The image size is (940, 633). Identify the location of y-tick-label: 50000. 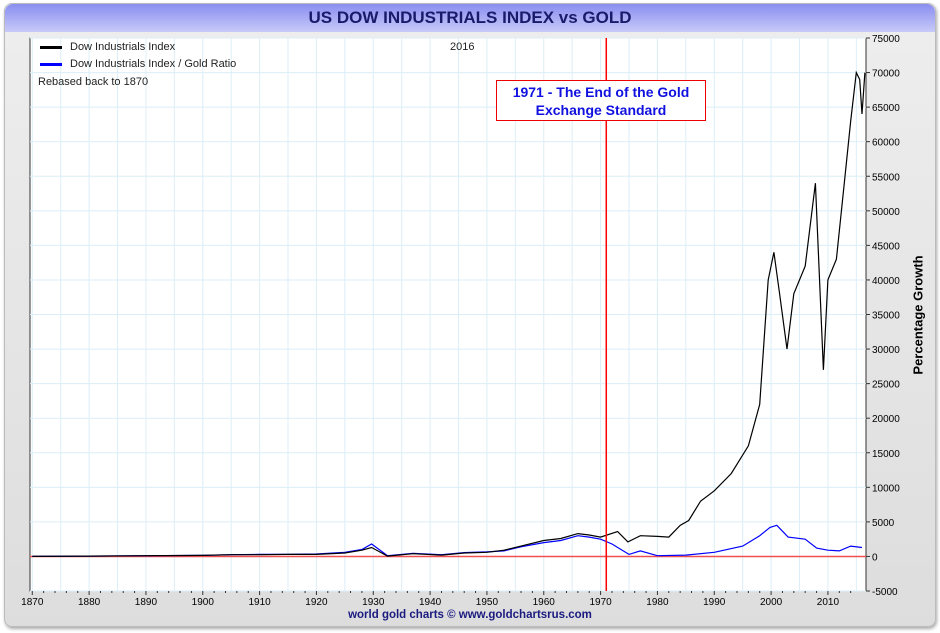
(886, 212).